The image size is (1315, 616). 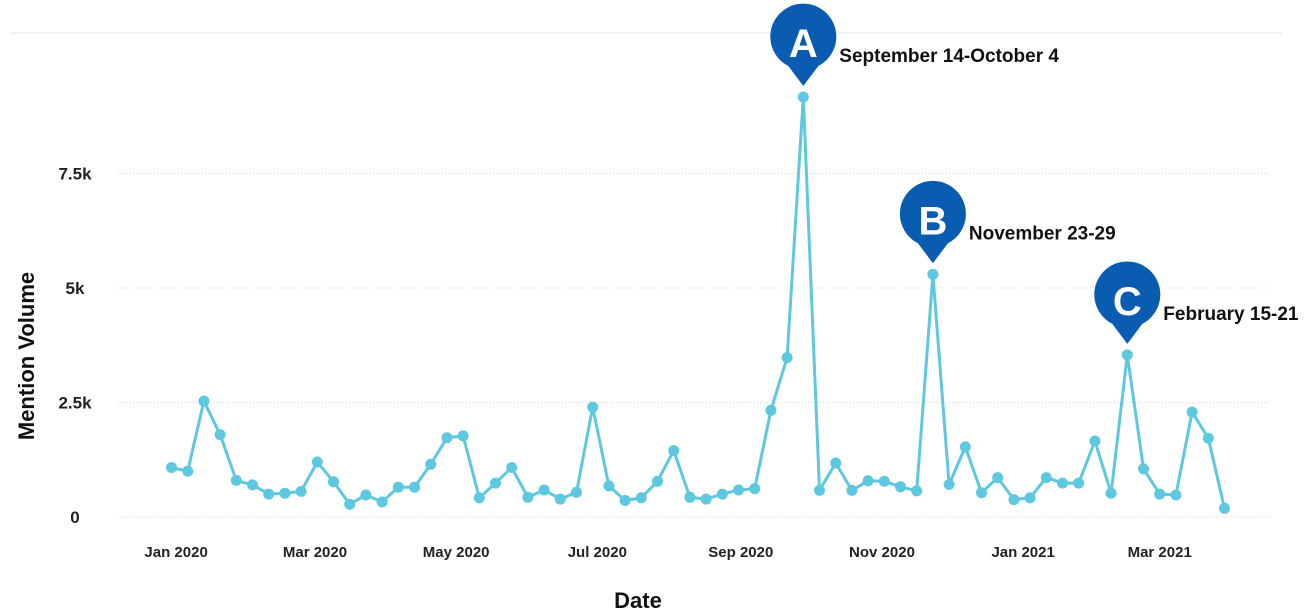 I want to click on y-tick-label: 5k, so click(x=75, y=288).